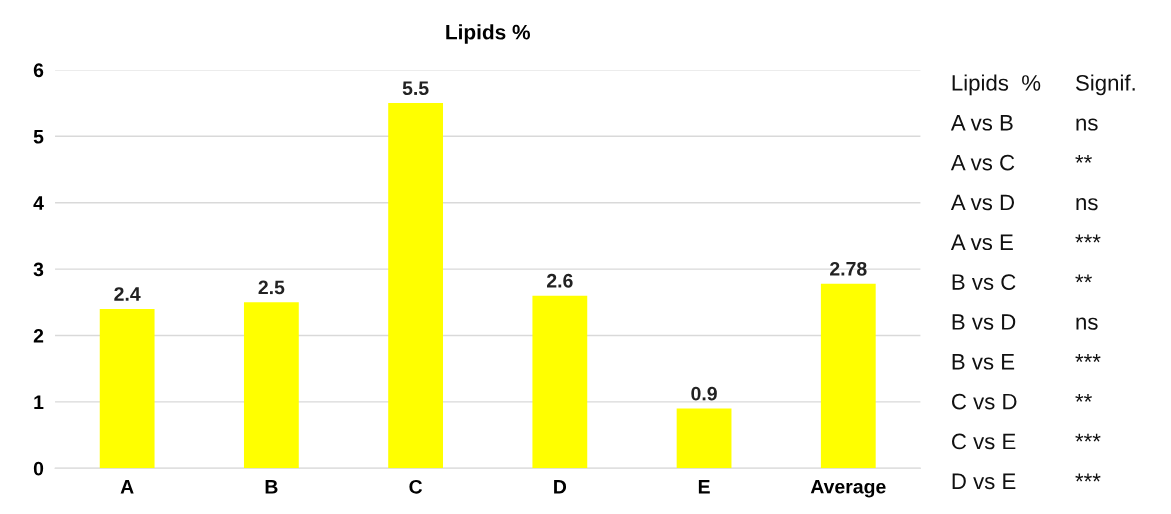 The height and width of the screenshot is (514, 1171). I want to click on text: A vs C, so click(982, 162).